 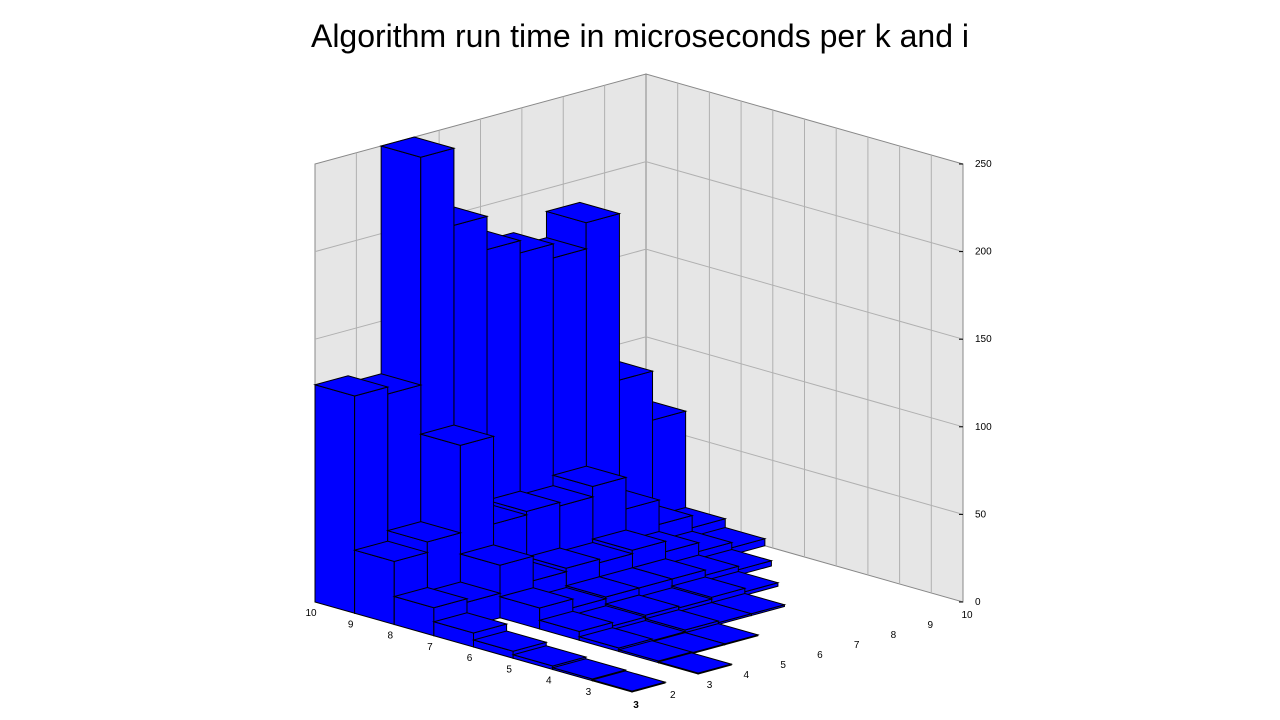 What do you see at coordinates (589, 692) in the screenshot?
I see `k-tick-label: 3` at bounding box center [589, 692].